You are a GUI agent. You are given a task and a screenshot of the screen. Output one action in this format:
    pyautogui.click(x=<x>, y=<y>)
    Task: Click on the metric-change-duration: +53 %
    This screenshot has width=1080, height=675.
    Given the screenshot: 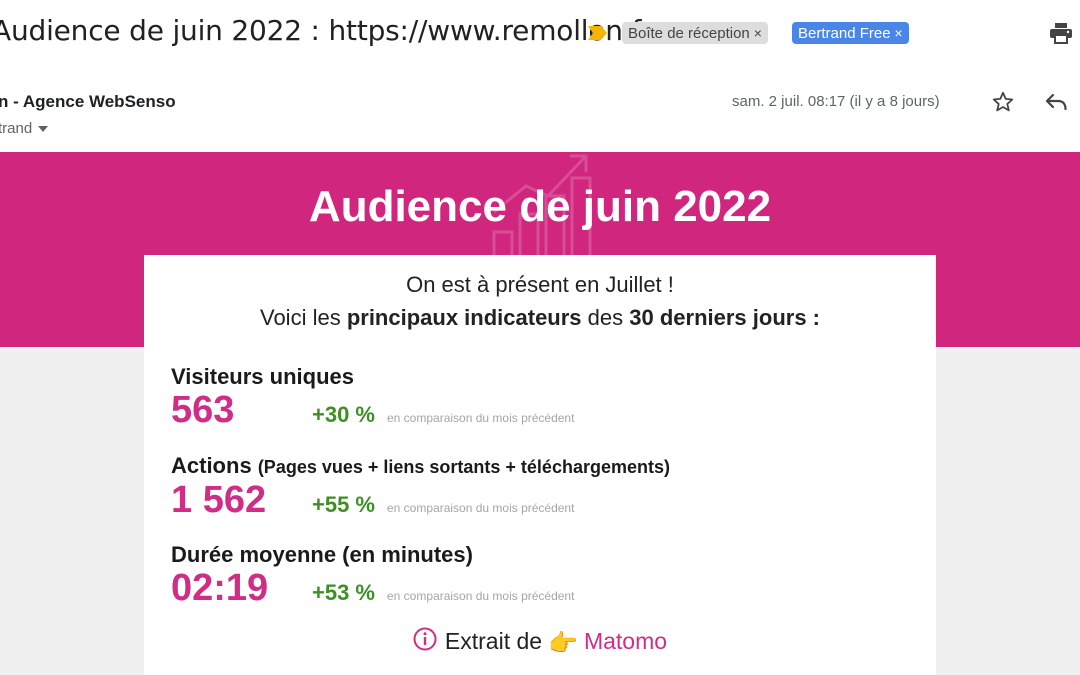 What is the action you would take?
    pyautogui.click(x=343, y=592)
    